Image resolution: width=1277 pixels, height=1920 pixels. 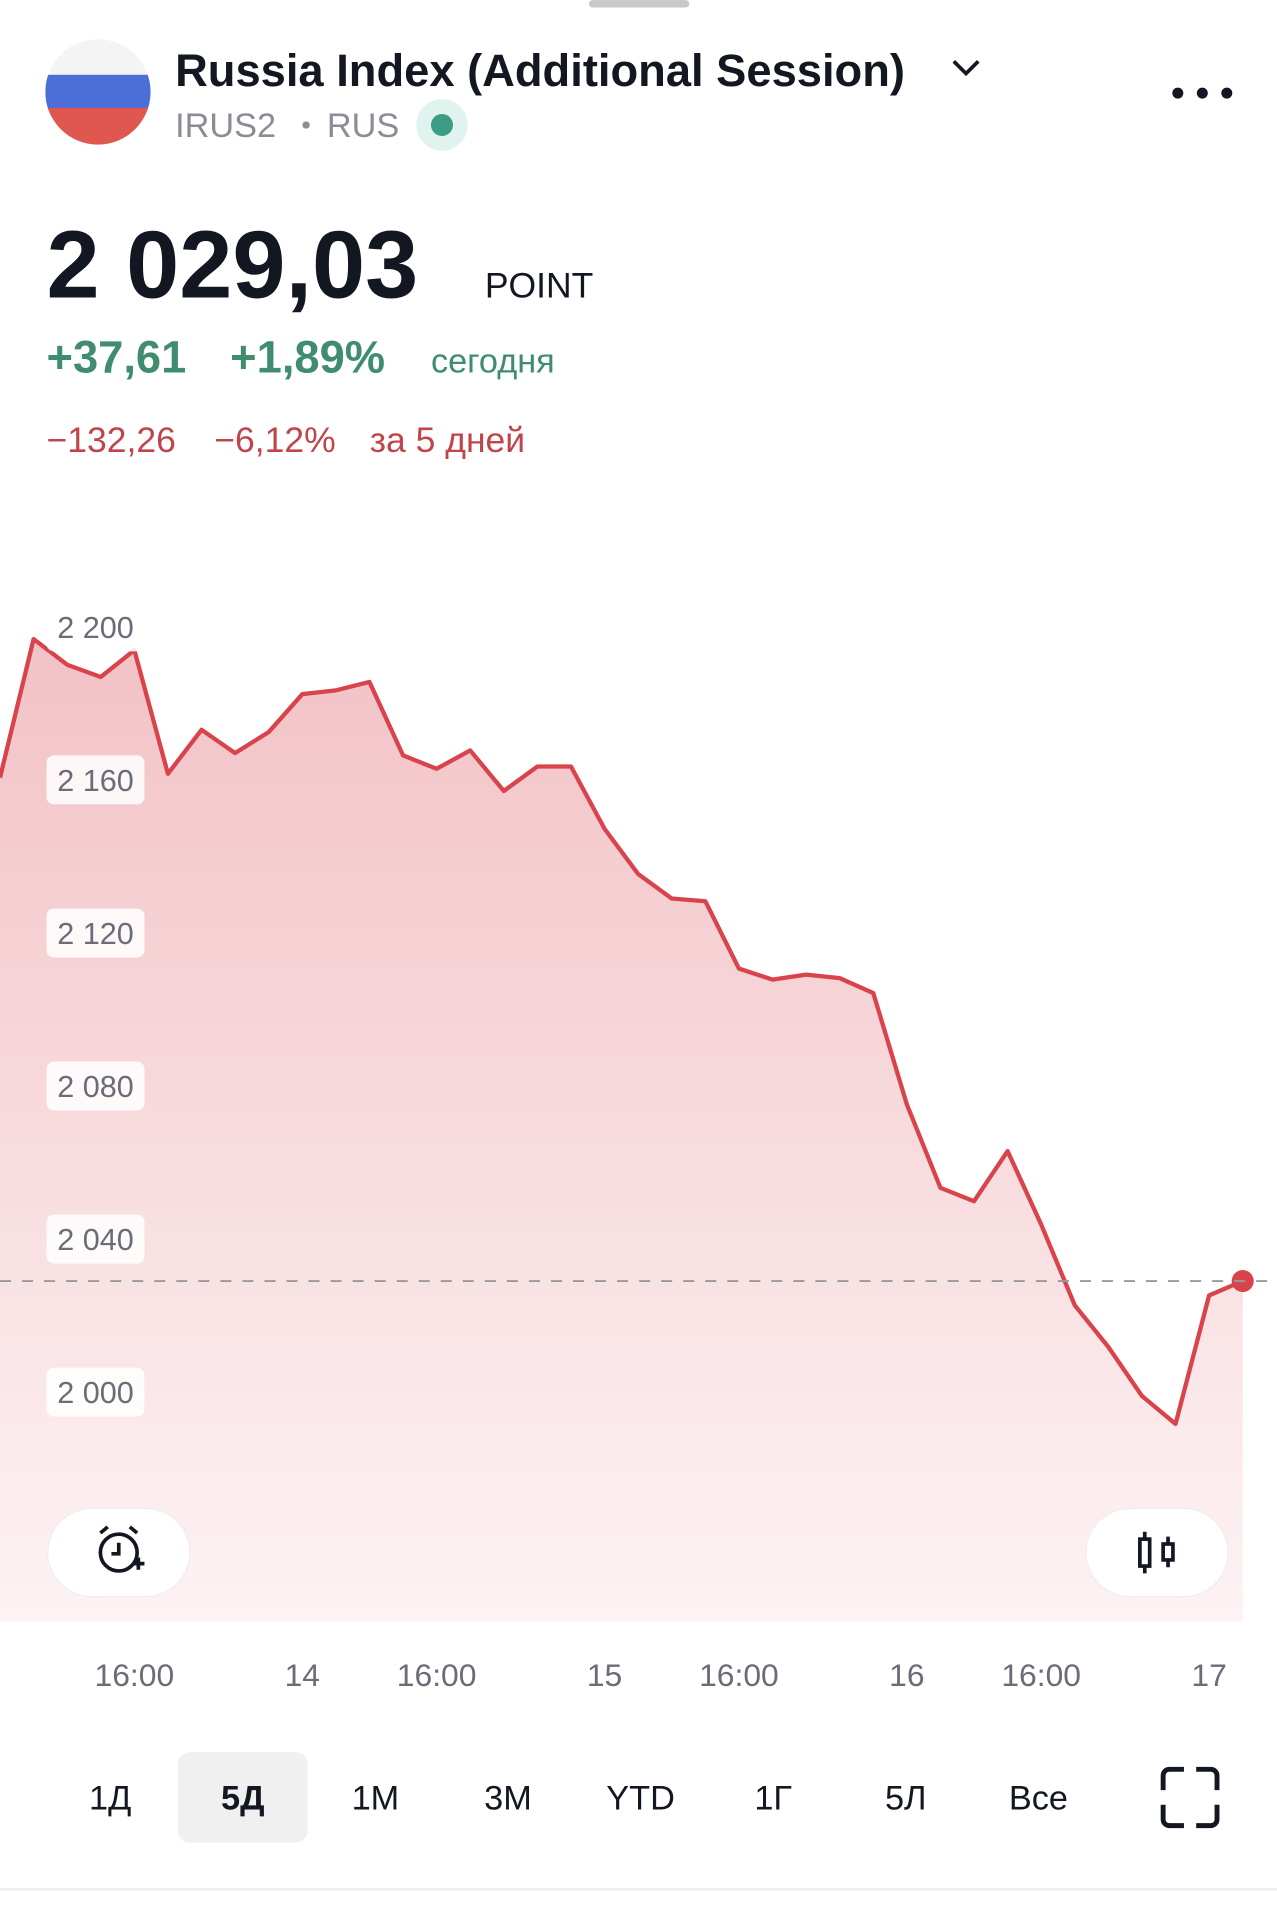 I want to click on range-button: YTD, so click(x=640, y=1799).